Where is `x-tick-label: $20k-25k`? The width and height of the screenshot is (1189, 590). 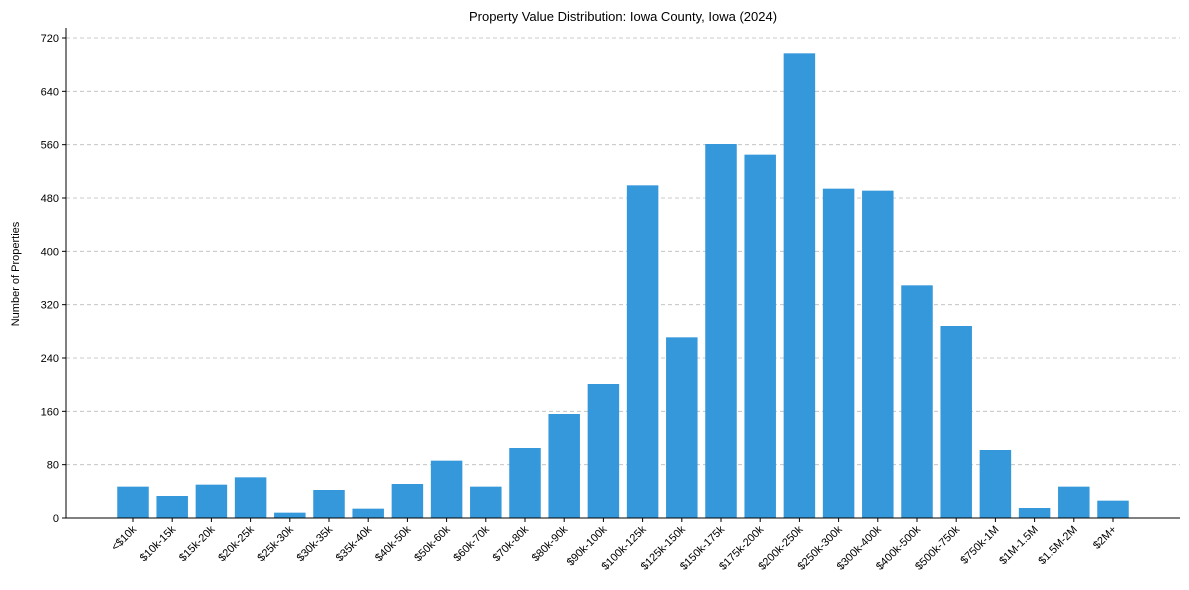 x-tick-label: $20k-25k is located at coordinates (236, 543).